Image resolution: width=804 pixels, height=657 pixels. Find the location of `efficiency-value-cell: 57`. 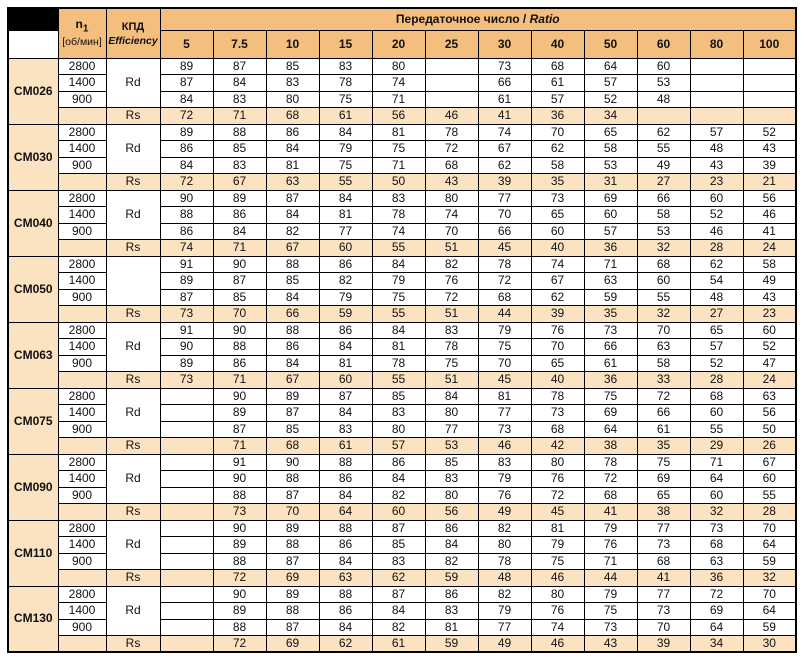

efficiency-value-cell: 57 is located at coordinates (716, 132).